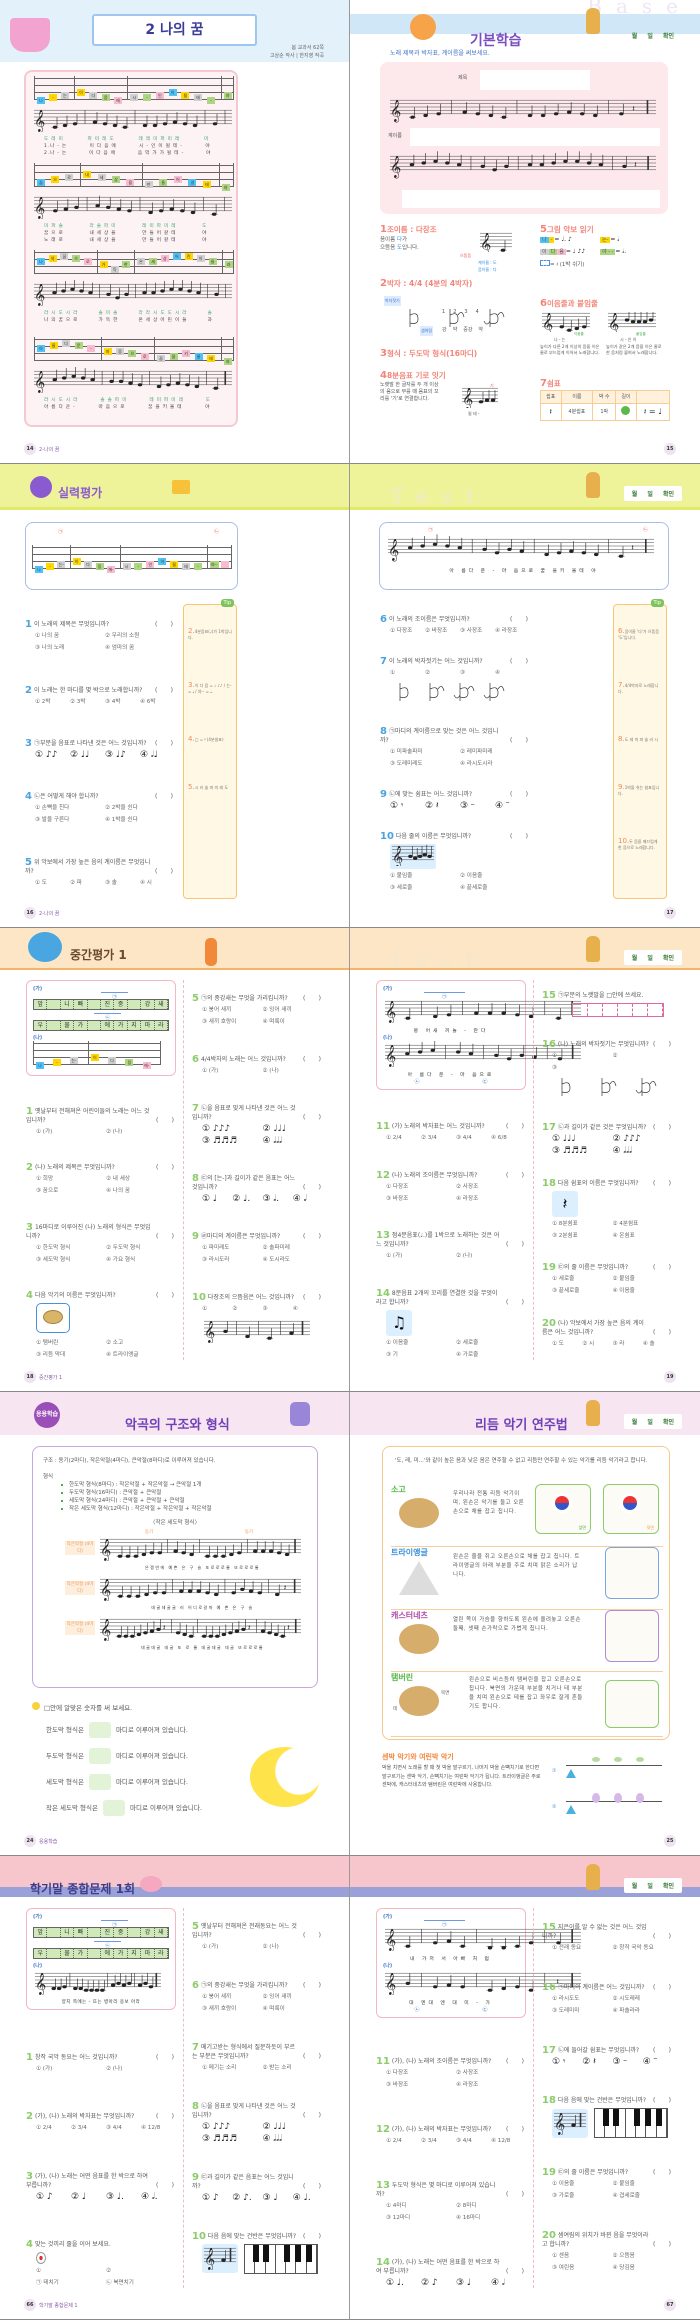  What do you see at coordinates (242, 2197) in the screenshot?
I see `answer-choice: ② ♪.` at bounding box center [242, 2197].